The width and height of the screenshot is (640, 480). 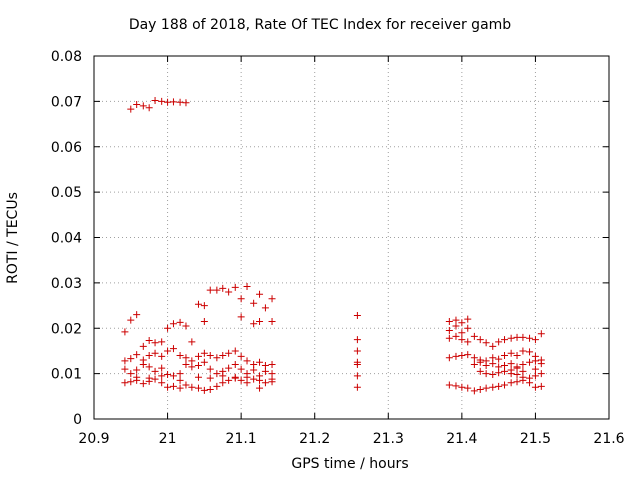 What do you see at coordinates (535, 439) in the screenshot?
I see `x-tick-label: 21.5` at bounding box center [535, 439].